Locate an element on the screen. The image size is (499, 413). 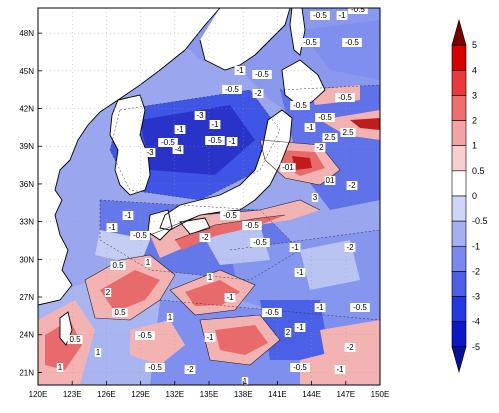
colorbar-label: 3 is located at coordinates (474, 95).